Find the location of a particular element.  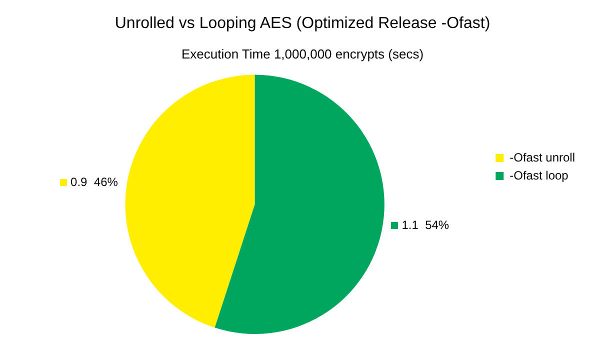

data-label: 0.9 46% is located at coordinates (94, 182).